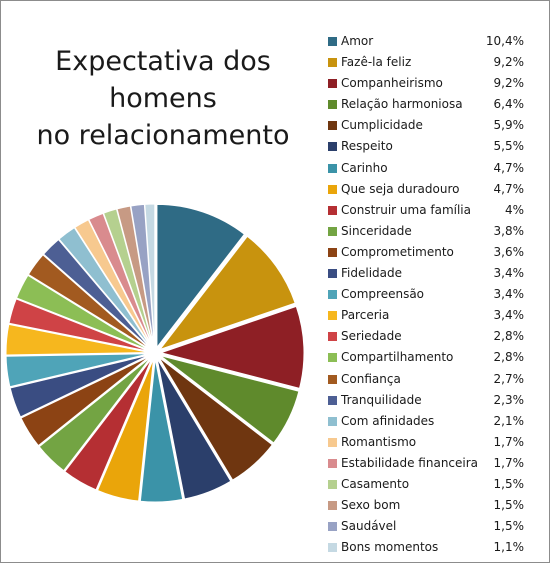 Image resolution: width=550 pixels, height=563 pixels. I want to click on legend-label: Construir uma família, so click(406, 209).